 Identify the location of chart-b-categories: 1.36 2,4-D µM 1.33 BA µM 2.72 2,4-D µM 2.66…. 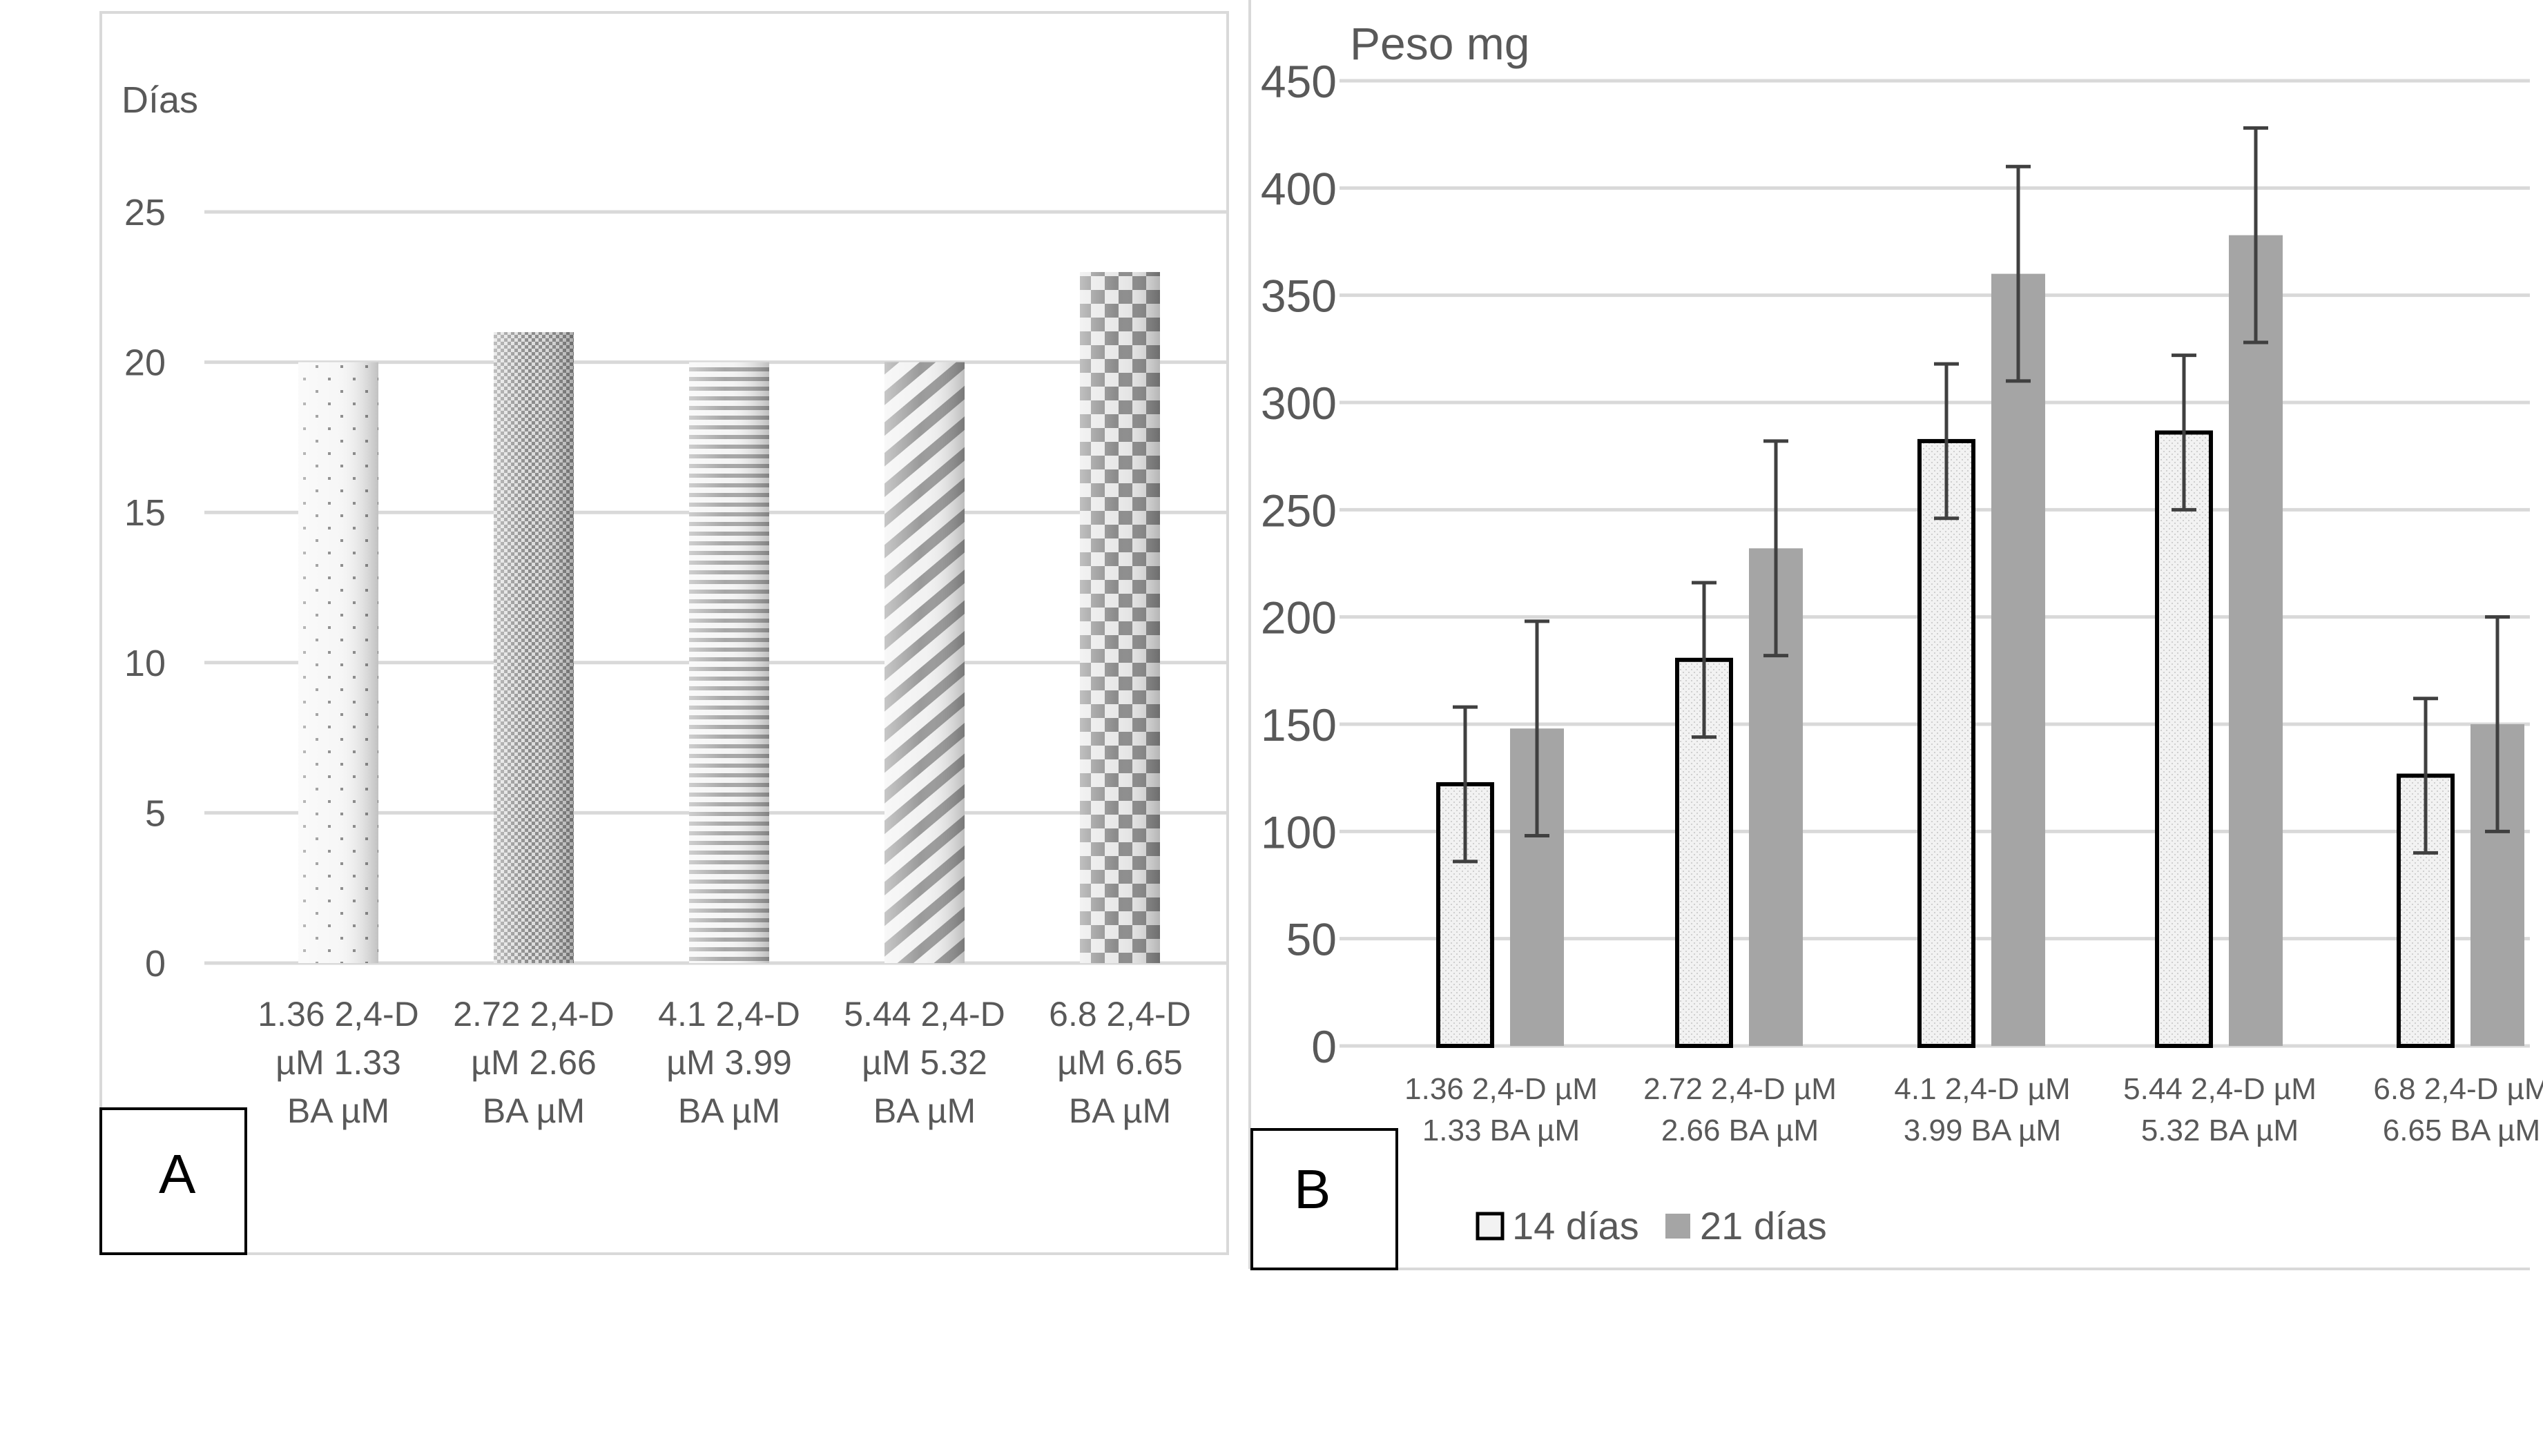
(1973, 1109).